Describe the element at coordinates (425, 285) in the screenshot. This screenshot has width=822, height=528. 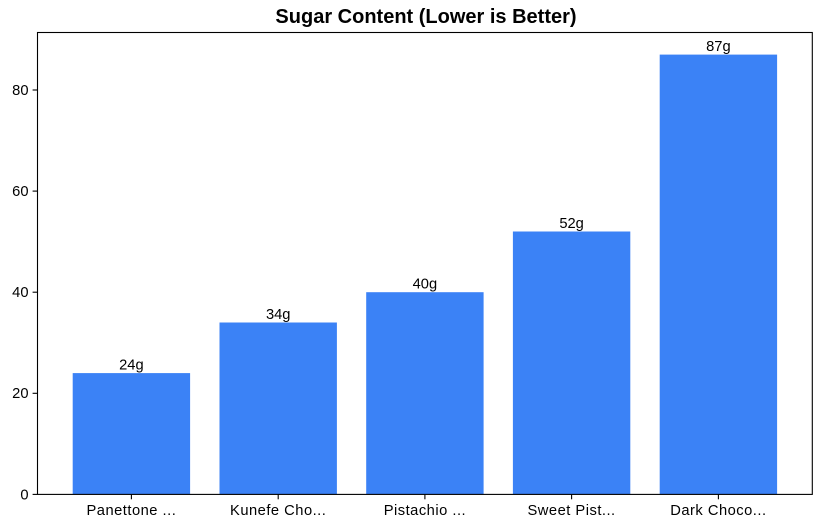
I see `svg-text: 40g` at that location.